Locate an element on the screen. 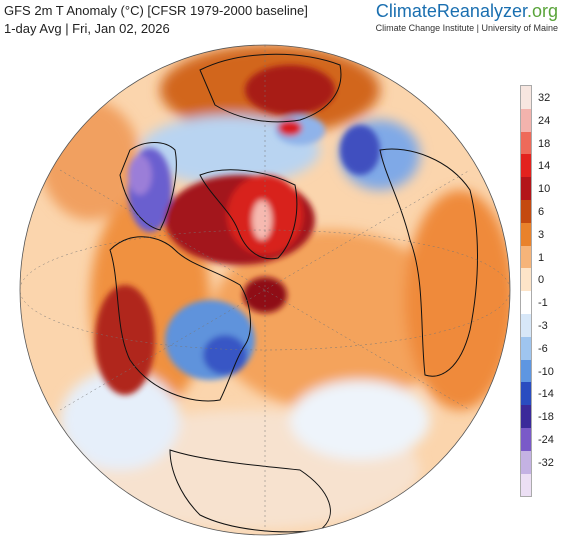 The height and width of the screenshot is (543, 562). legend-label: -32 is located at coordinates (546, 462).